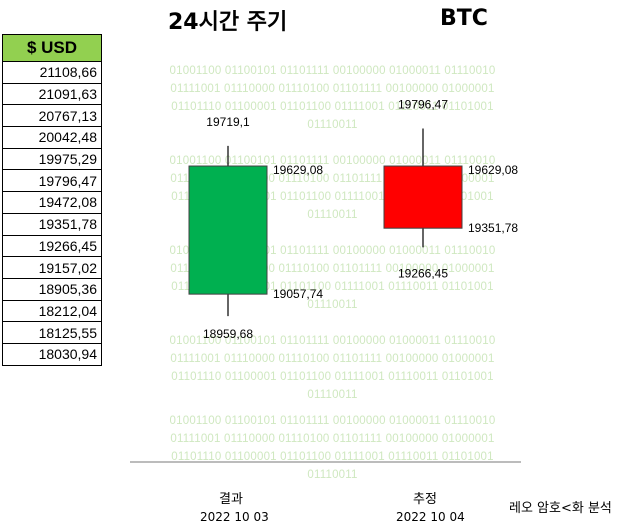 Image resolution: width=640 pixels, height=532 pixels. I want to click on high-label: 19796,47, so click(423, 105).